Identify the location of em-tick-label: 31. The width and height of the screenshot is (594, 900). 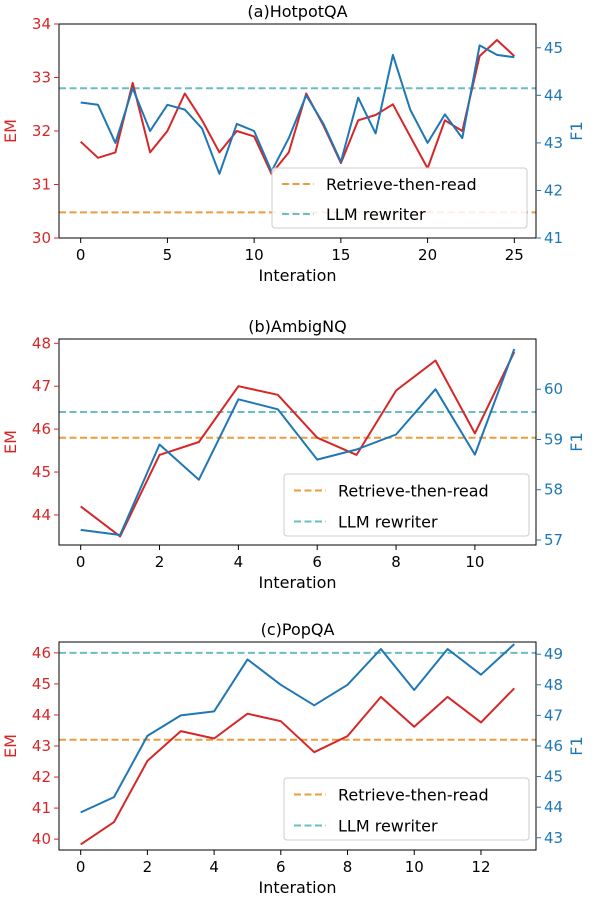
(41, 185).